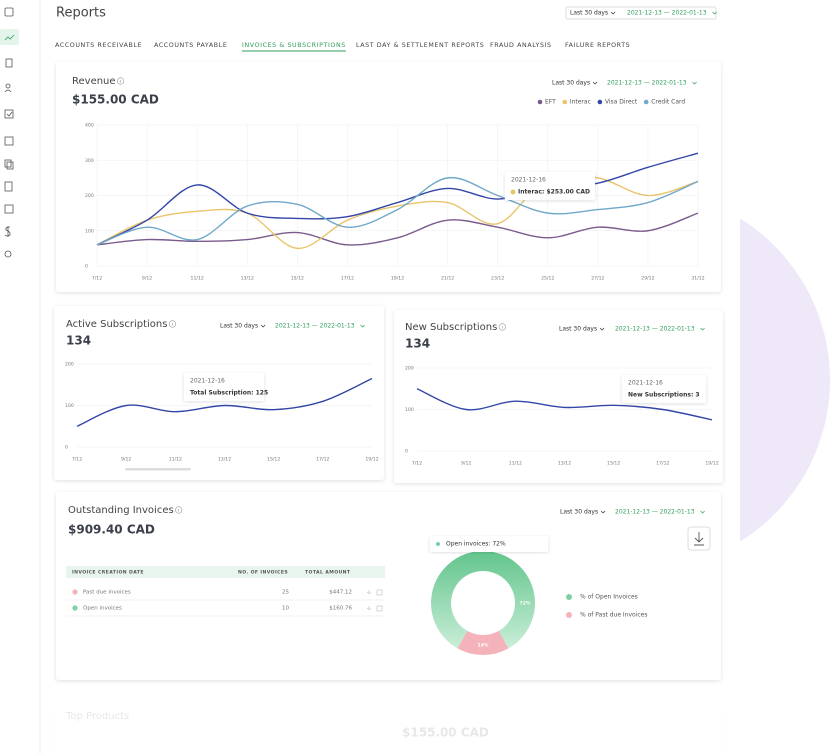 The width and height of the screenshot is (830, 754). I want to click on legend-label: Visa Direct, so click(621, 102).